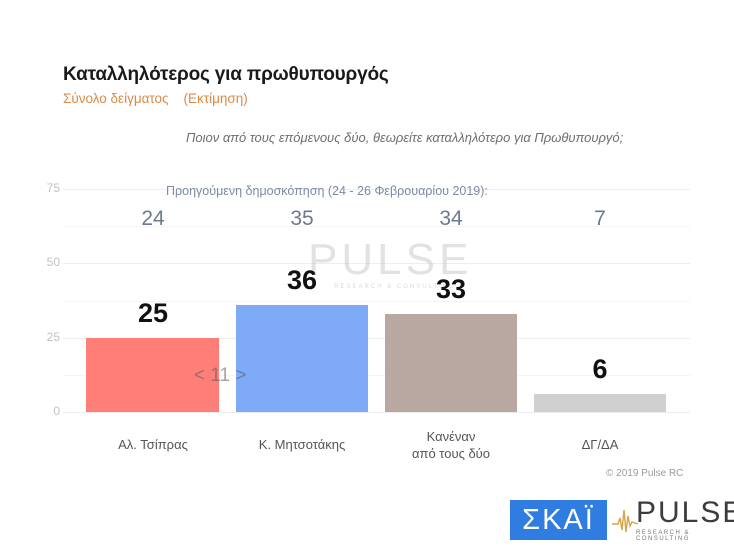  What do you see at coordinates (685, 512) in the screenshot?
I see `pulse-logo: PULSE` at bounding box center [685, 512].